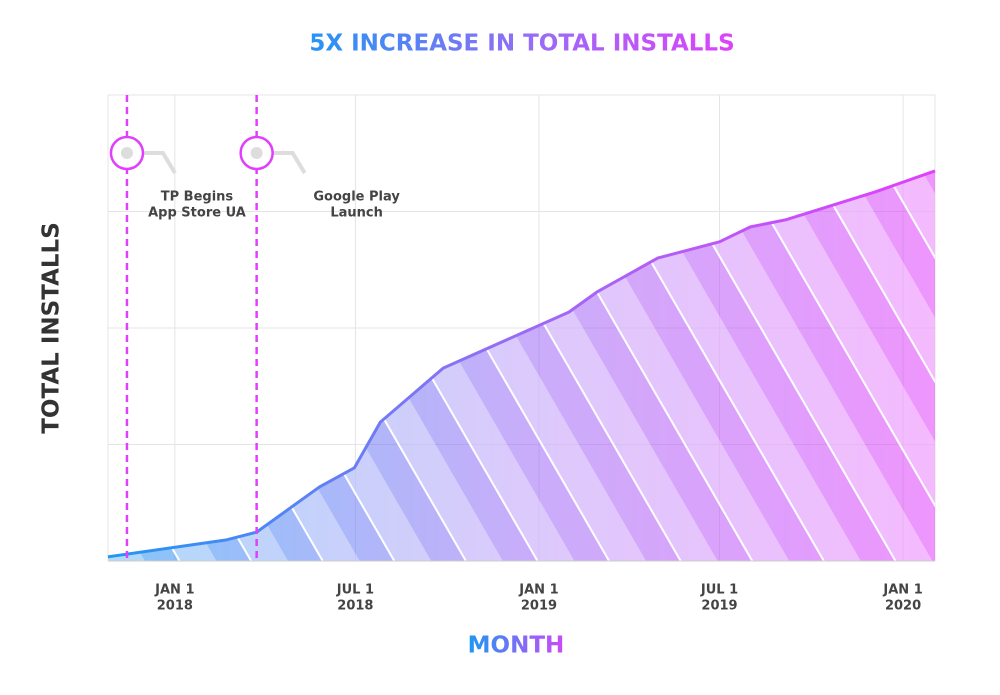 Image resolution: width=1000 pixels, height=695 pixels. Describe the element at coordinates (521, 44) in the screenshot. I see `chart-title: 5X INCREASE IN TOTAL INSTALLS` at that location.